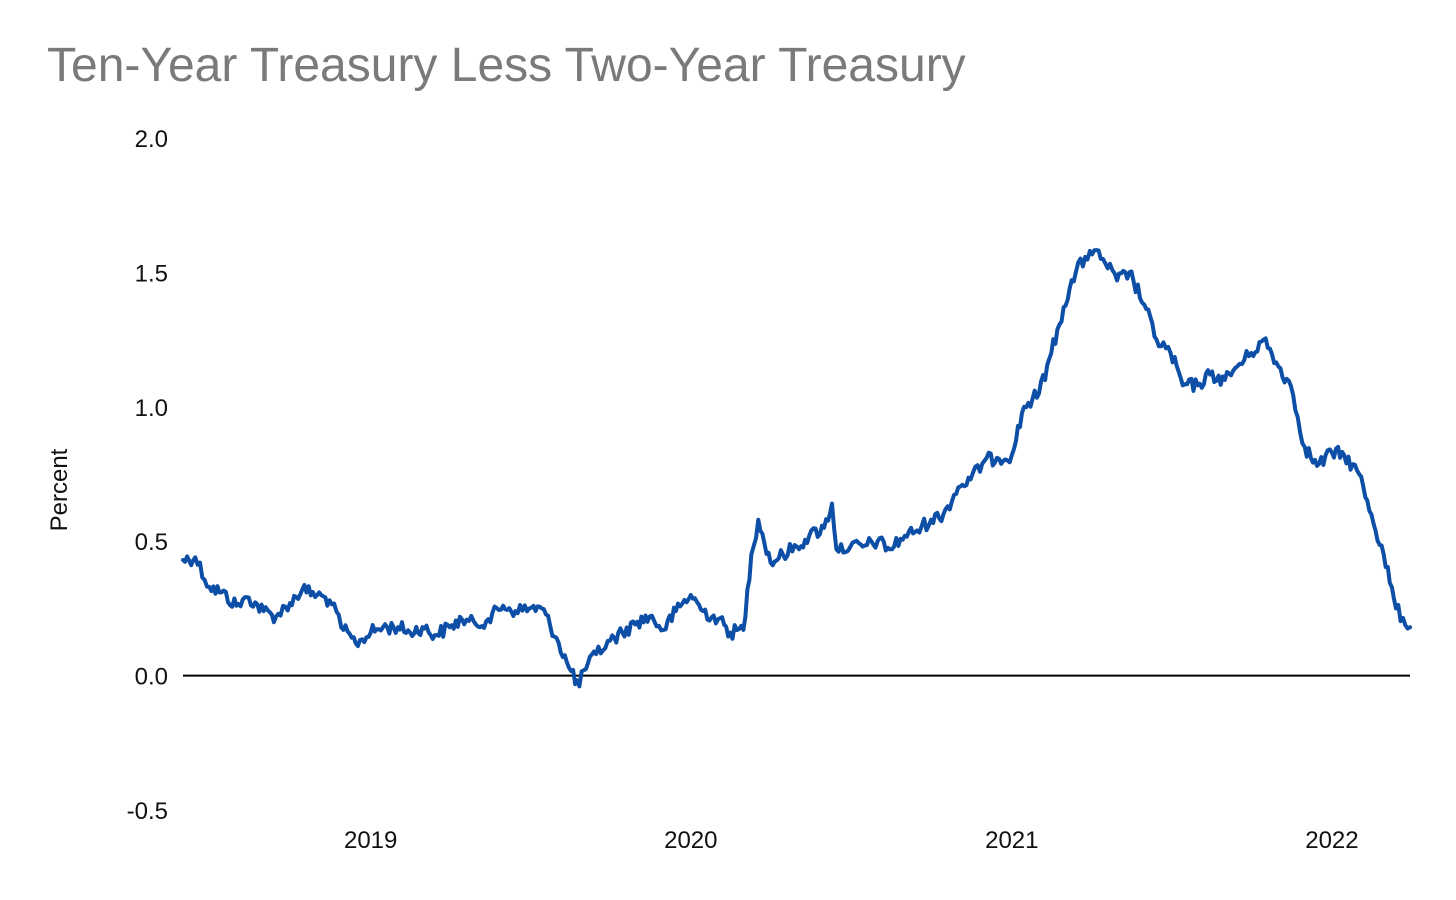  Describe the element at coordinates (370, 840) in the screenshot. I see `x-tick-label: 2019` at that location.